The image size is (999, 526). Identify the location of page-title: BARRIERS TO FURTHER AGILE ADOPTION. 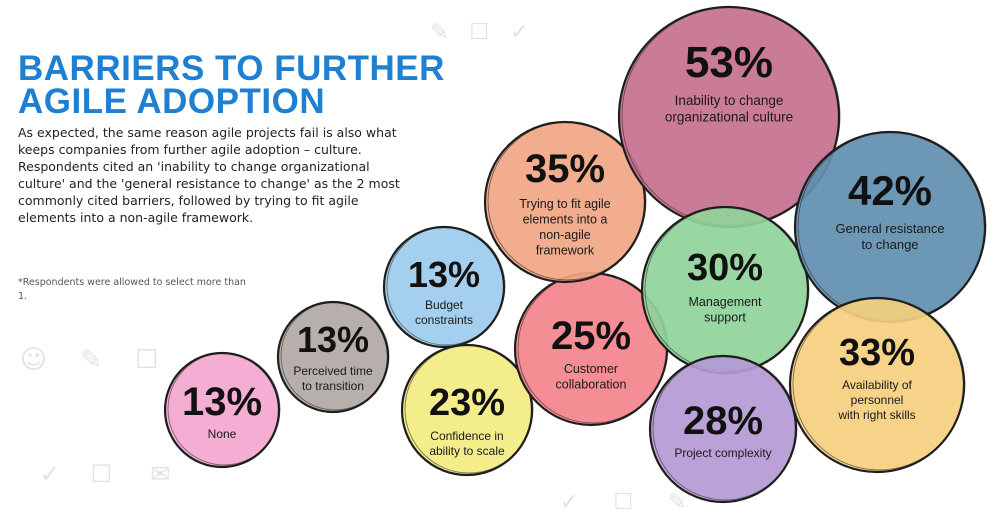
(231, 85).